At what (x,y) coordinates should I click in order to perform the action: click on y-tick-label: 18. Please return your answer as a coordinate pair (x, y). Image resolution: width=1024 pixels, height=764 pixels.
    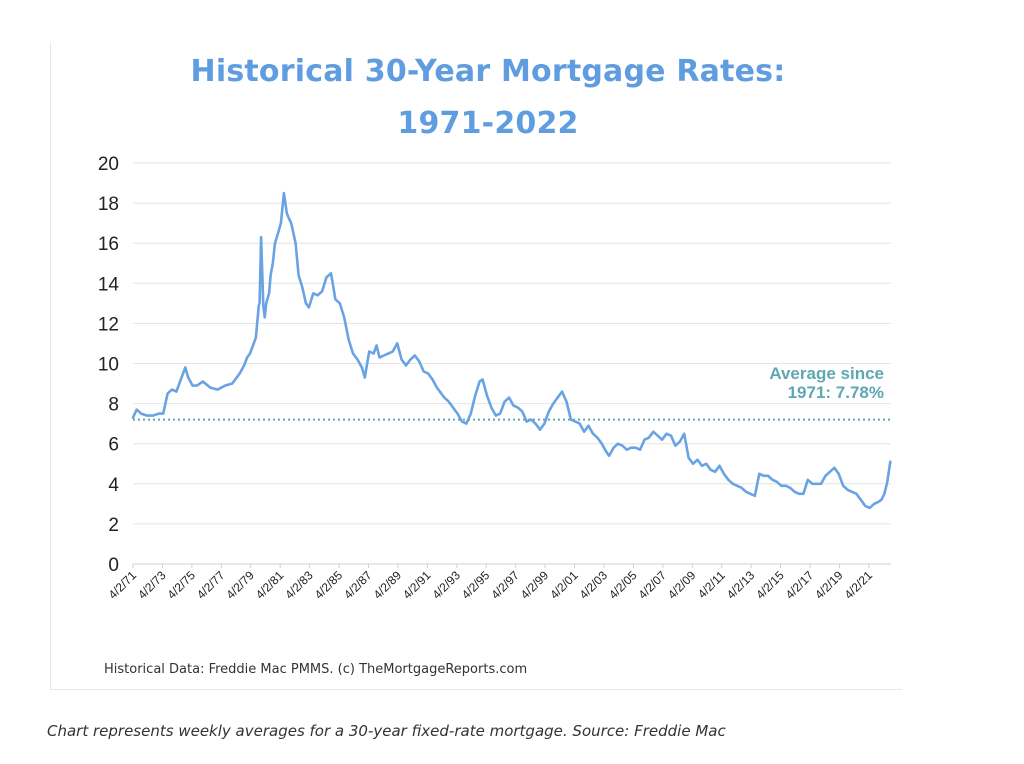
    Looking at the image, I should click on (108, 204).